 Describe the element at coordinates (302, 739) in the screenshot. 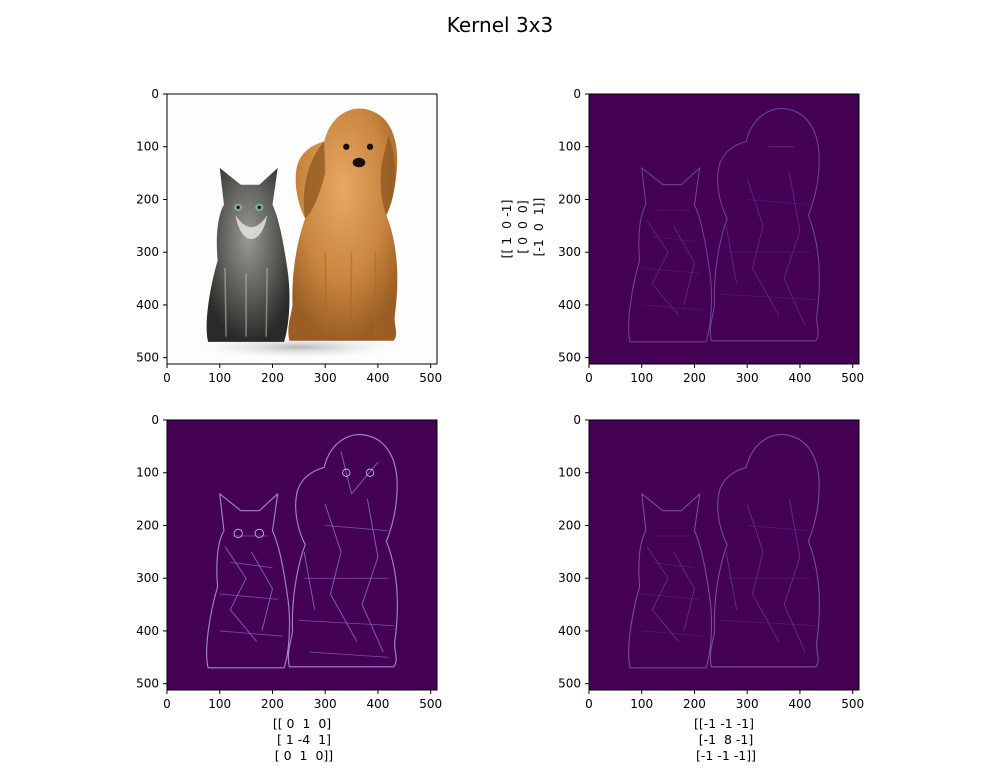

I see `x-axis-label-line: [ 1 -4 1]` at that location.